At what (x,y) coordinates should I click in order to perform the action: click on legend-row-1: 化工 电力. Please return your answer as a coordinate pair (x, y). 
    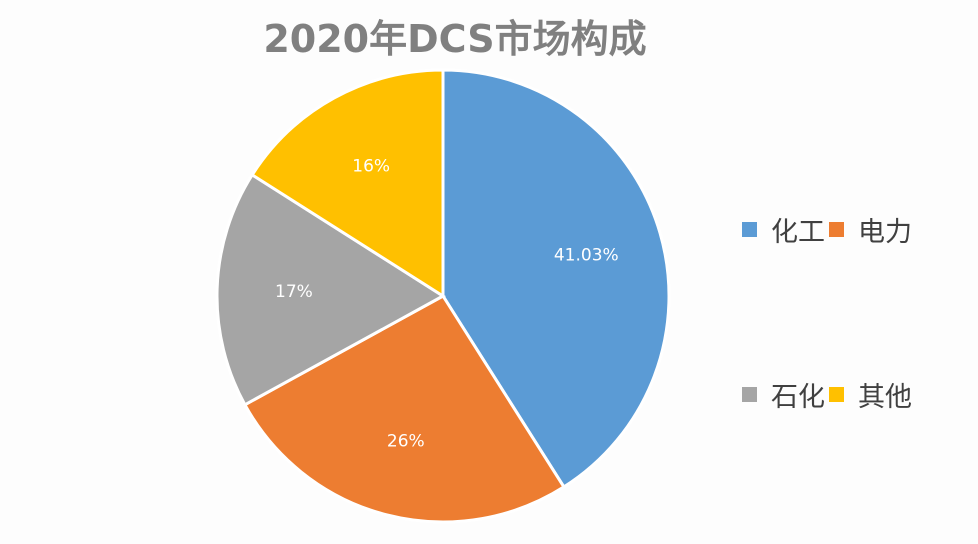
    Looking at the image, I should click on (827, 229).